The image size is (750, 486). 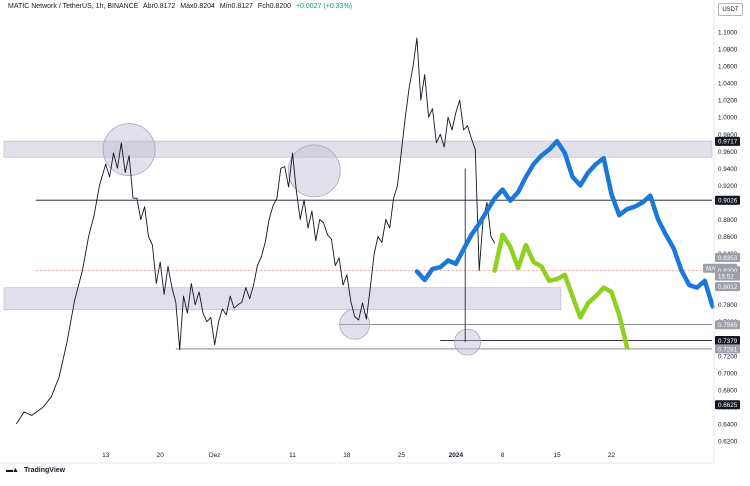 I want to click on x-tick-label: 15, so click(x=557, y=455).